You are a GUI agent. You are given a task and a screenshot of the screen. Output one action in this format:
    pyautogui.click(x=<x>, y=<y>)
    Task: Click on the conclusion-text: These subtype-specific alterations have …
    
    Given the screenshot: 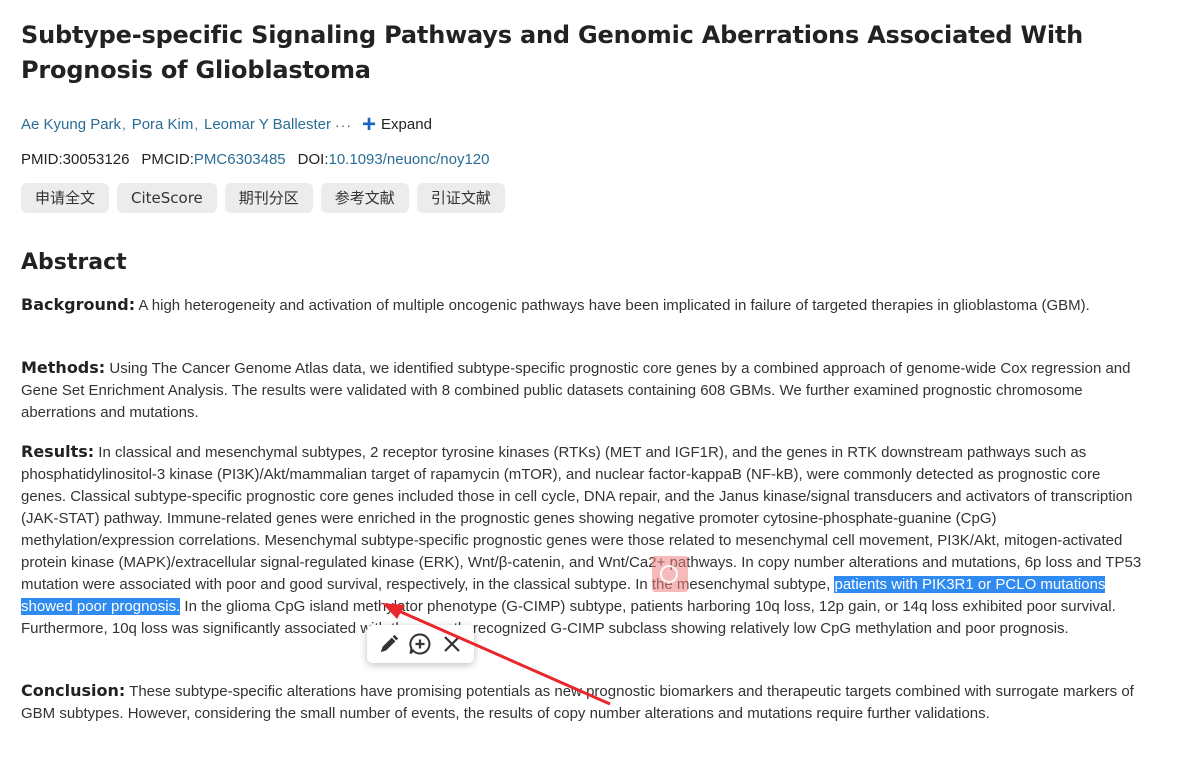 What is the action you would take?
    pyautogui.click(x=577, y=702)
    